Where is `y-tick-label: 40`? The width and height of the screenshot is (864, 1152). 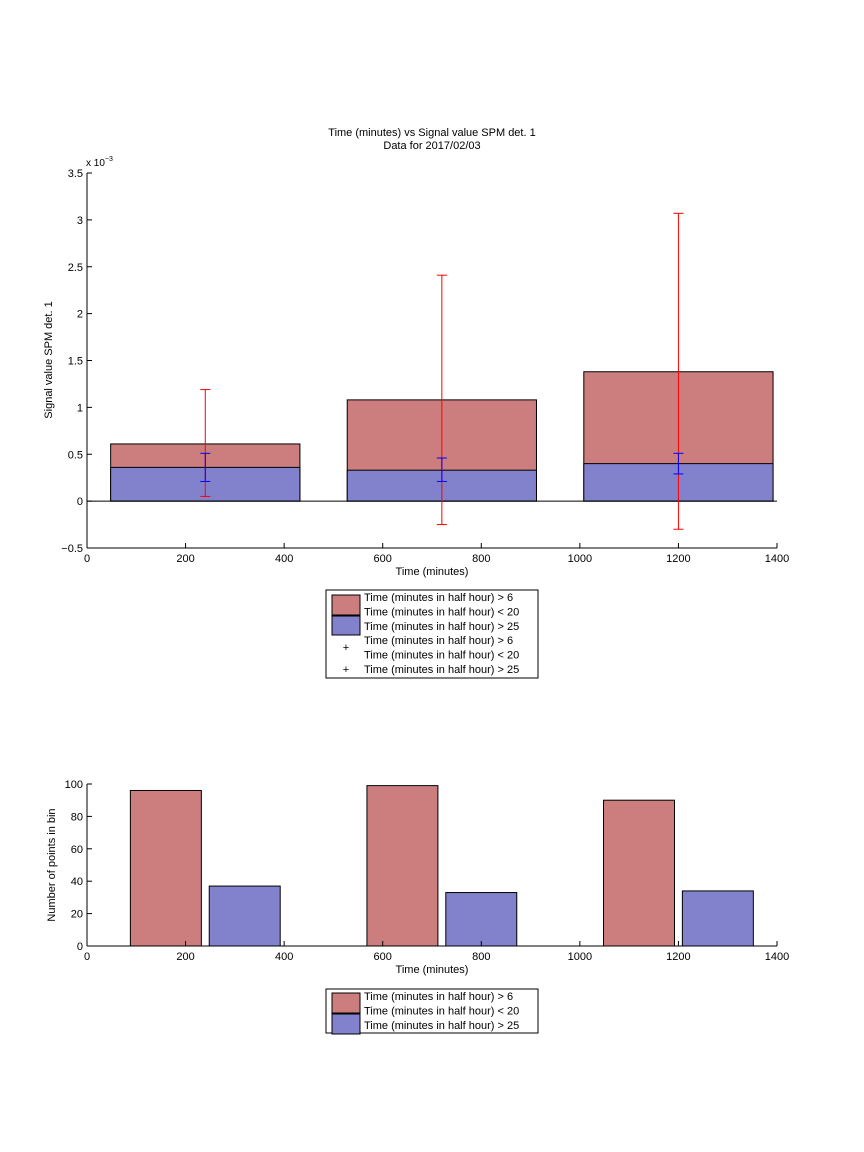 y-tick-label: 40 is located at coordinates (77, 882).